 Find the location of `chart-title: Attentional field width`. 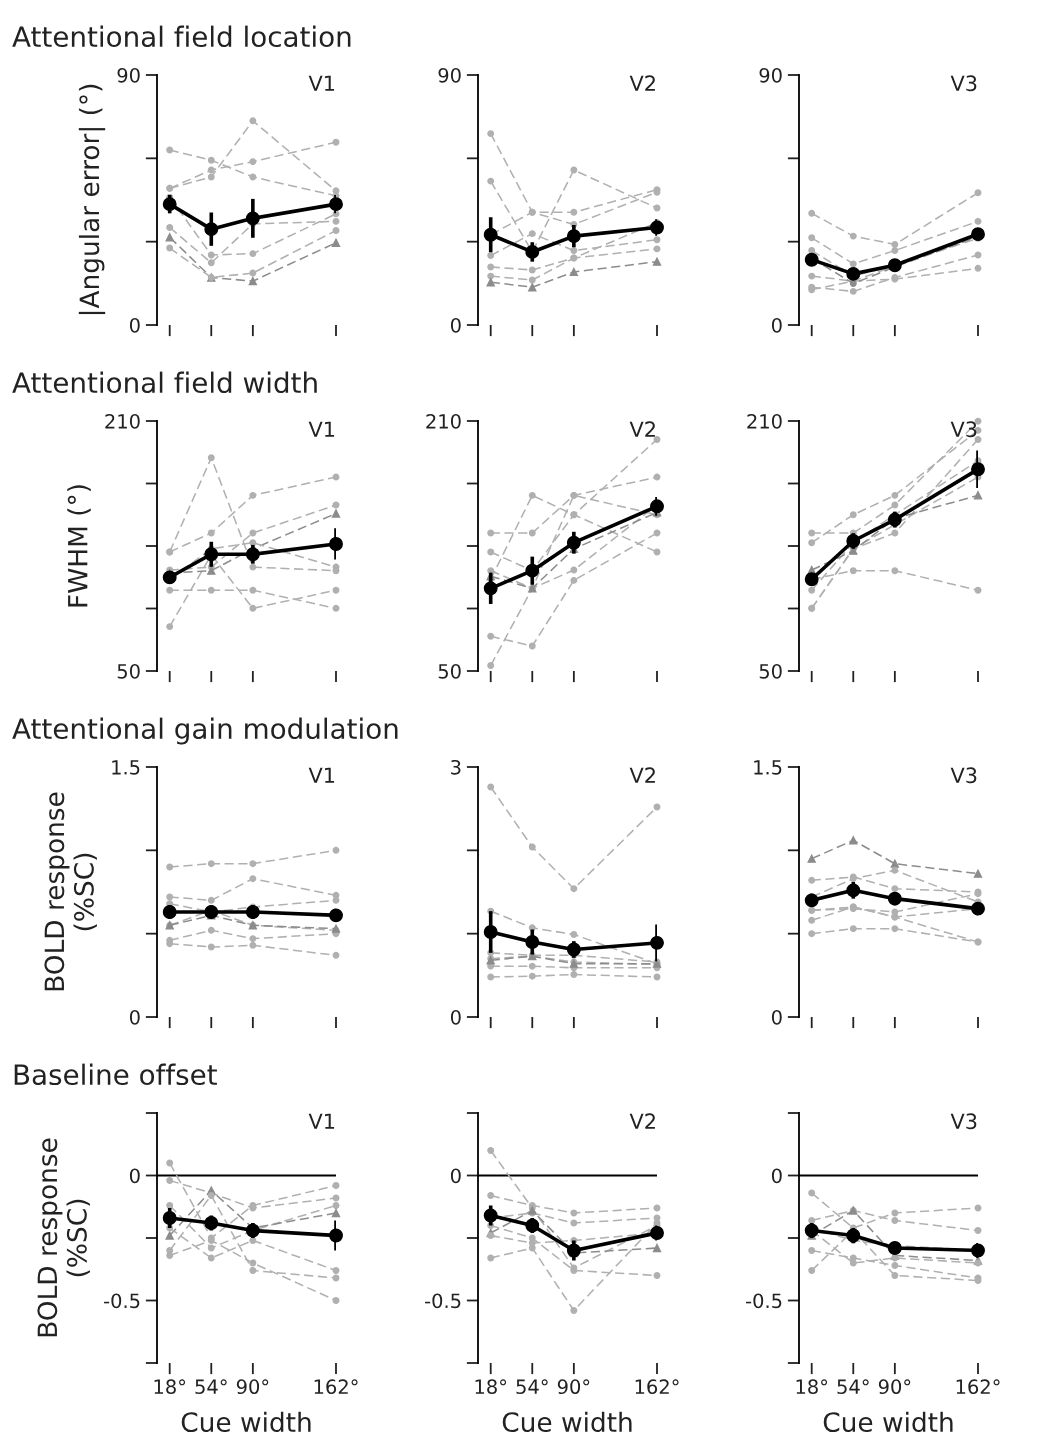

chart-title: Attentional field width is located at coordinates (164, 382).